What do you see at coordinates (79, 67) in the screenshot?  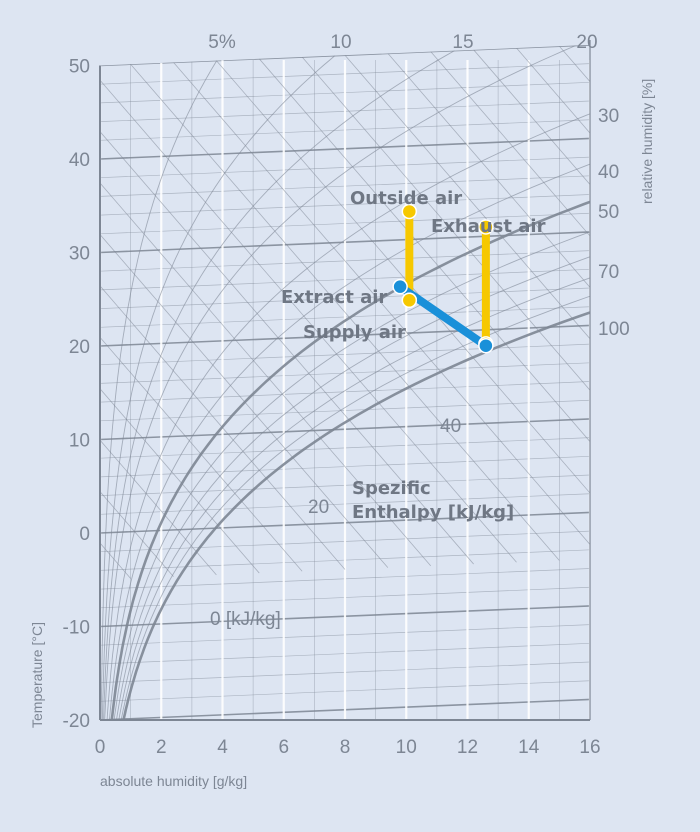 I see `y-tick-label: 50` at bounding box center [79, 67].